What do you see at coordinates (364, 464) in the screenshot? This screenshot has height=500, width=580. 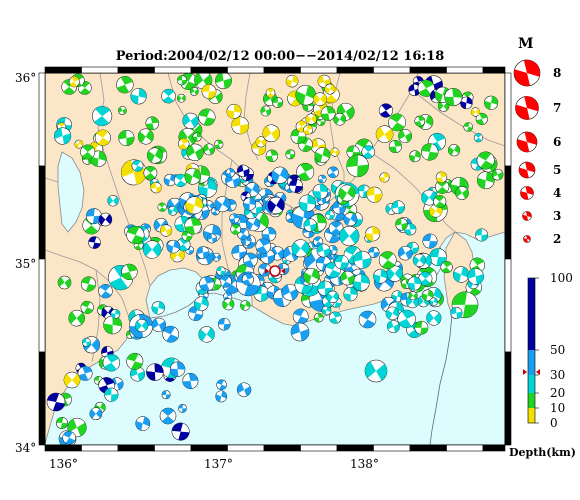 I see `lon-label-138: 138°` at bounding box center [364, 464].